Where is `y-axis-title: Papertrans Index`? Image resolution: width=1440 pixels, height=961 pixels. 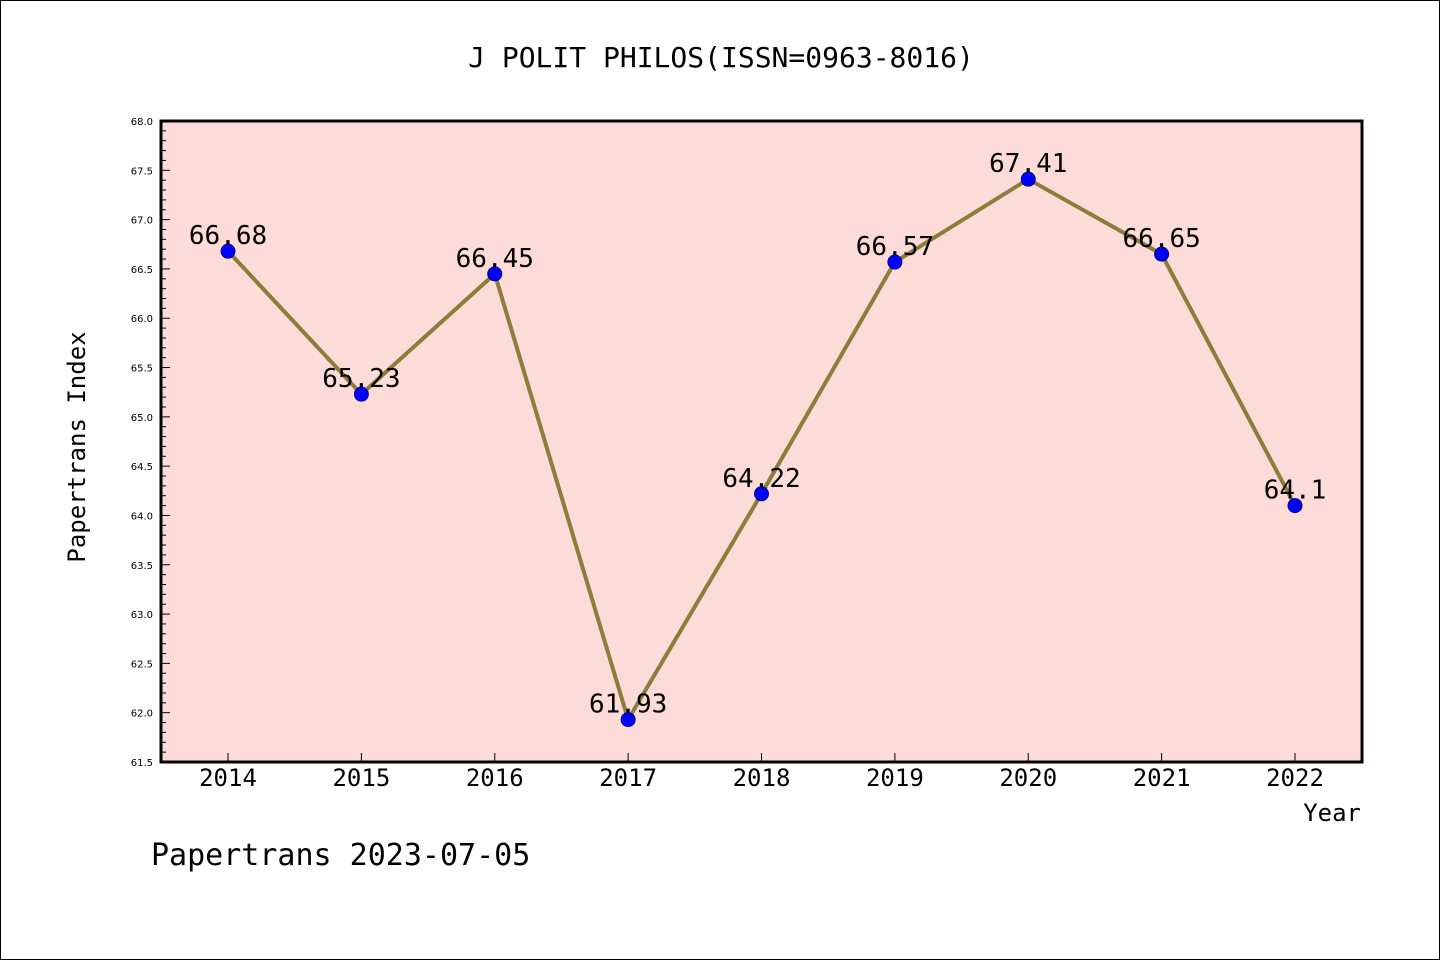 y-axis-title: Papertrans Index is located at coordinates (77, 446).